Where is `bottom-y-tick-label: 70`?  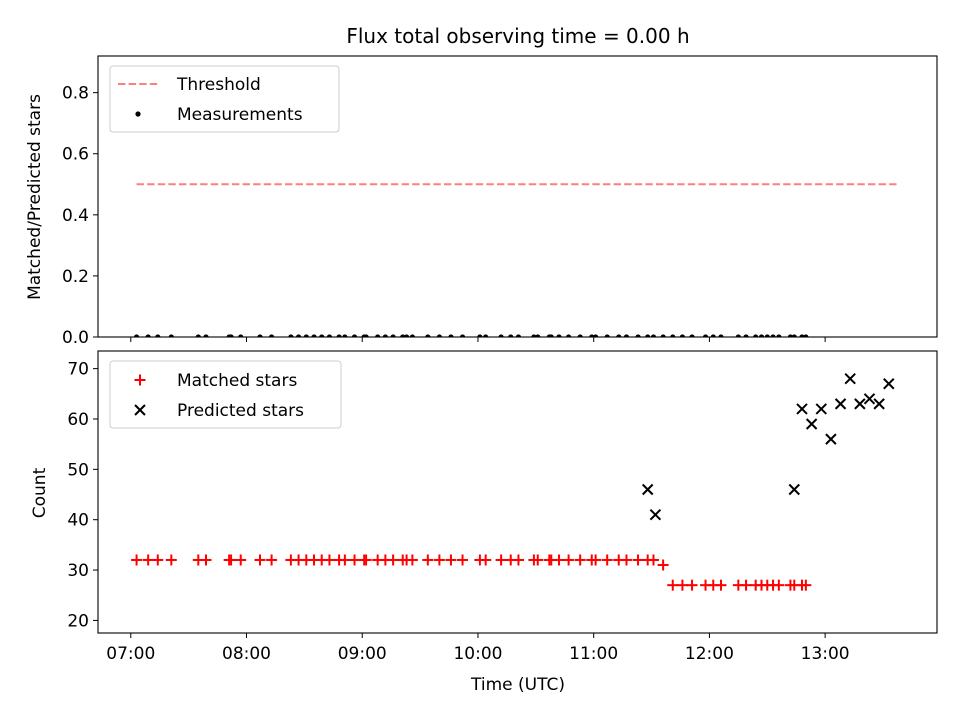
bottom-y-tick-label: 70 is located at coordinates (78, 370).